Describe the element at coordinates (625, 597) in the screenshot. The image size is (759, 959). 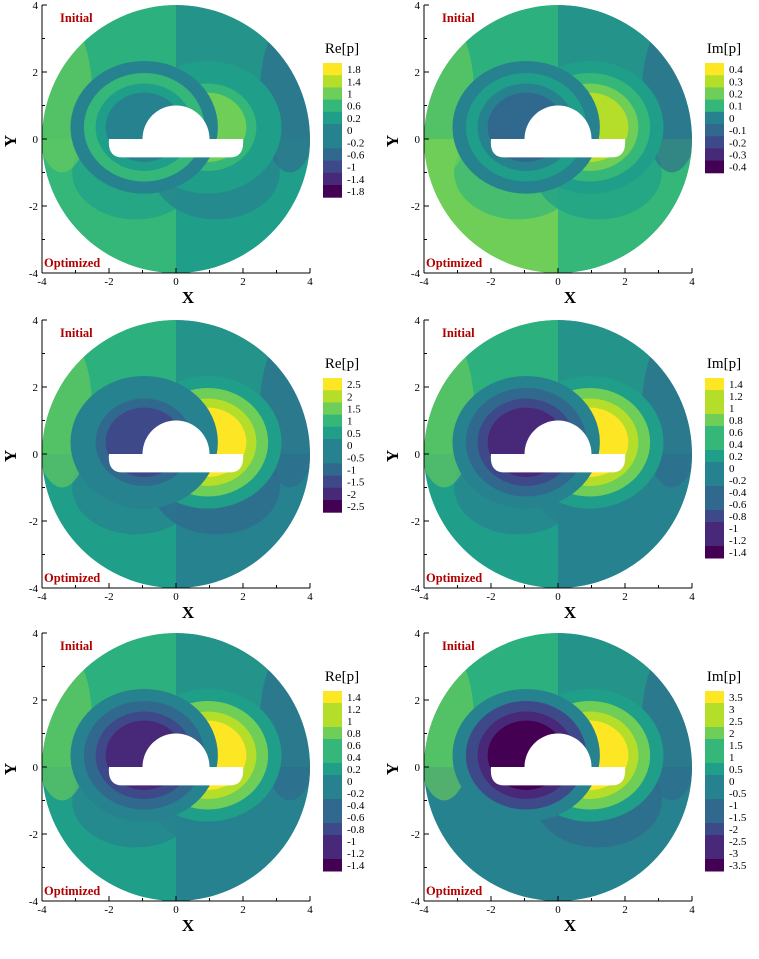
I see `x-tick-label: 2` at that location.